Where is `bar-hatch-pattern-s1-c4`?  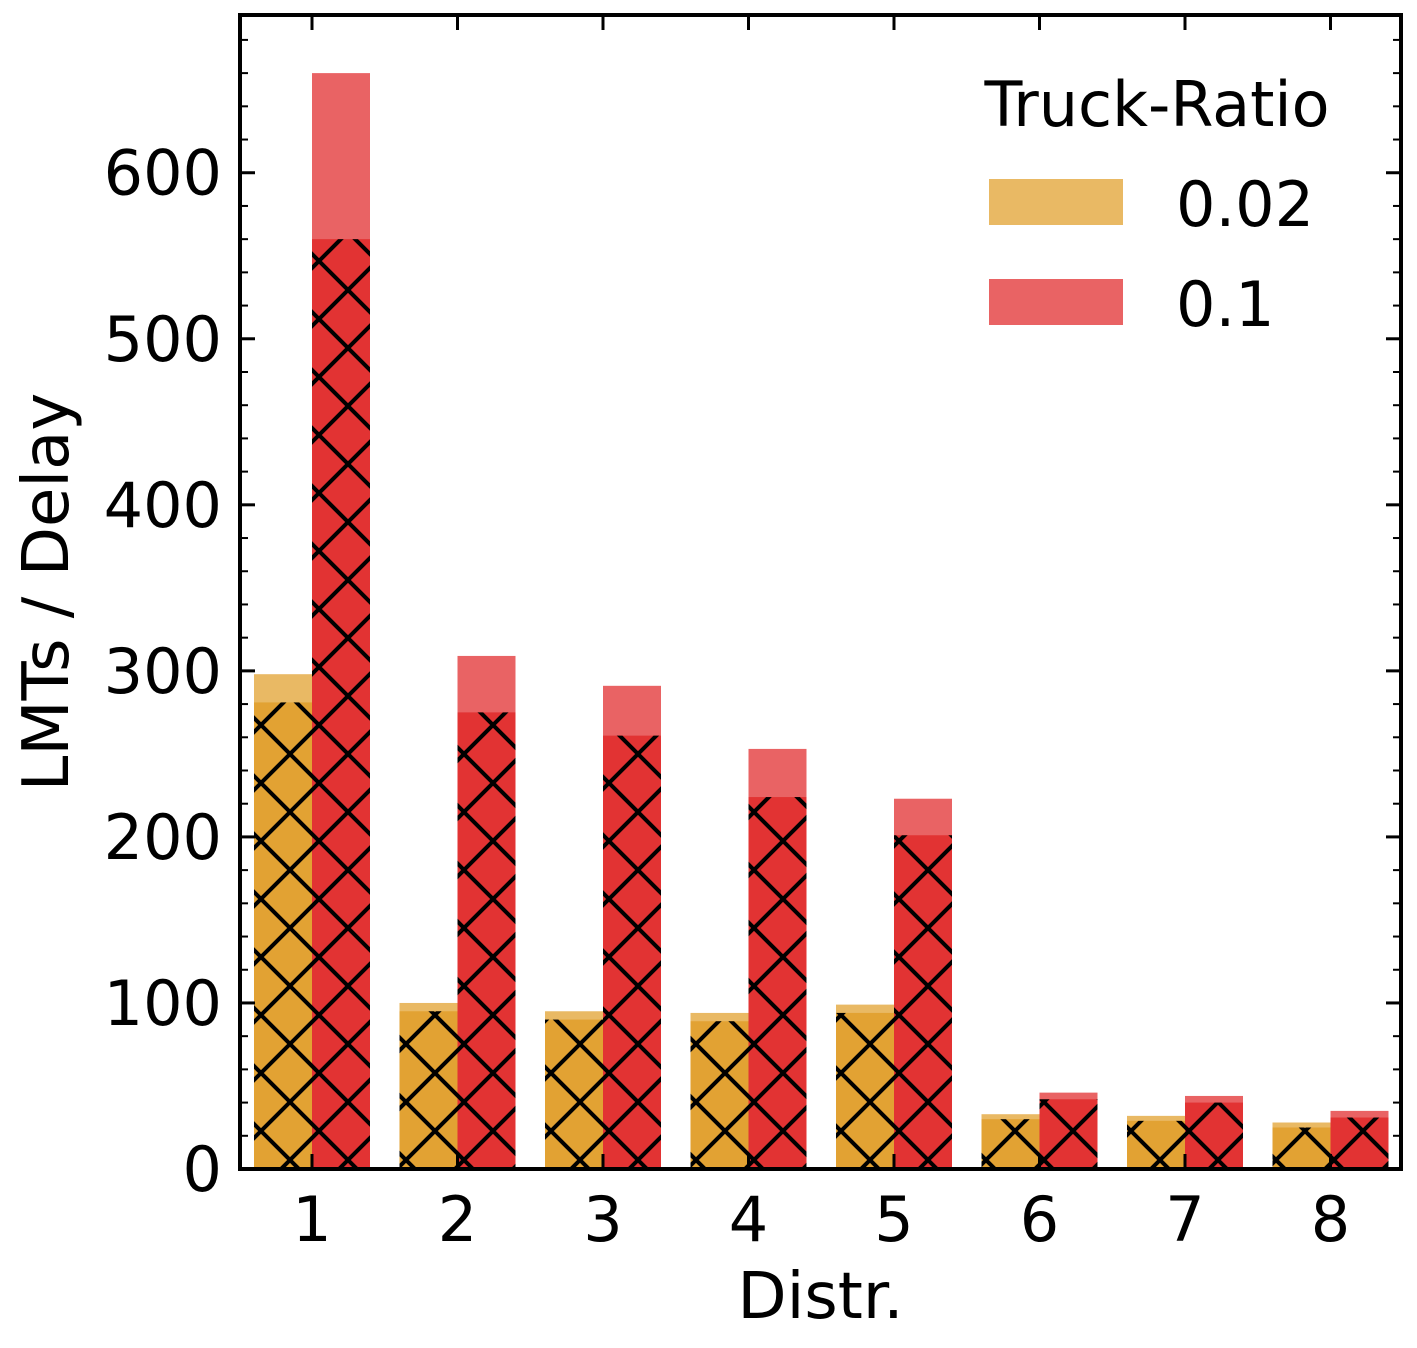 bar-hatch-pattern-s1-c4 is located at coordinates (719, 1095).